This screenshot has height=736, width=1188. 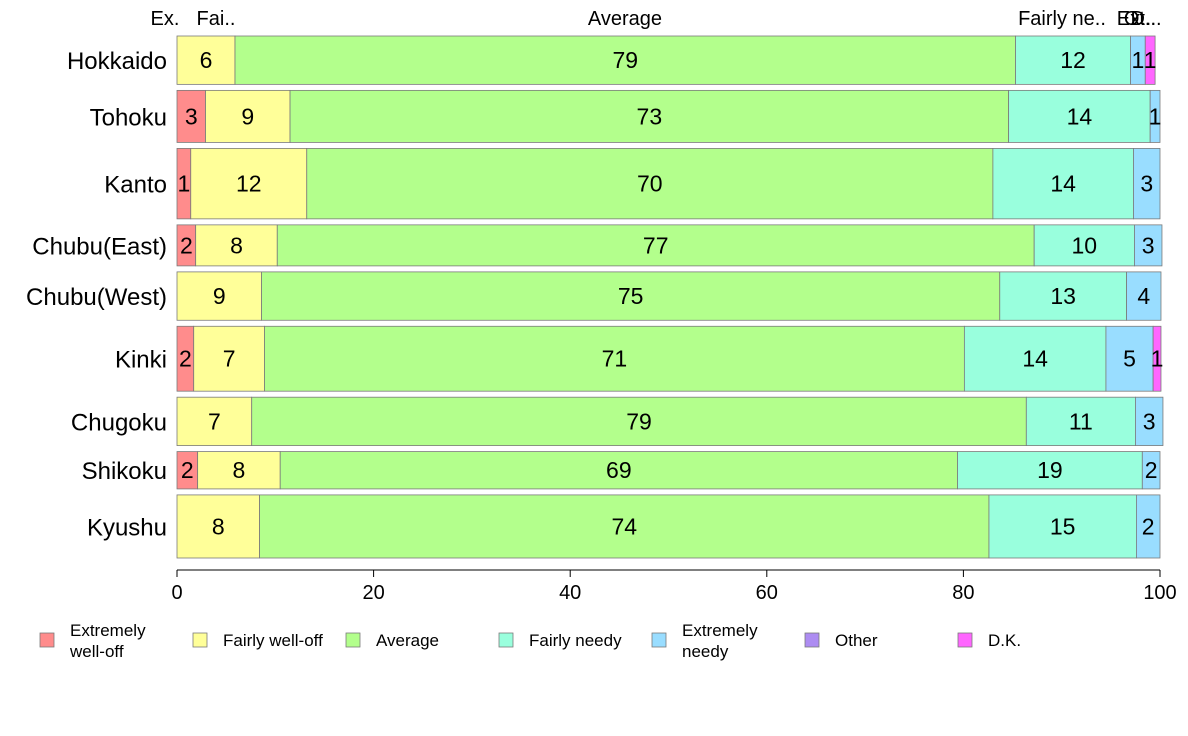 What do you see at coordinates (1085, 245) in the screenshot?
I see `data-label: 10` at bounding box center [1085, 245].